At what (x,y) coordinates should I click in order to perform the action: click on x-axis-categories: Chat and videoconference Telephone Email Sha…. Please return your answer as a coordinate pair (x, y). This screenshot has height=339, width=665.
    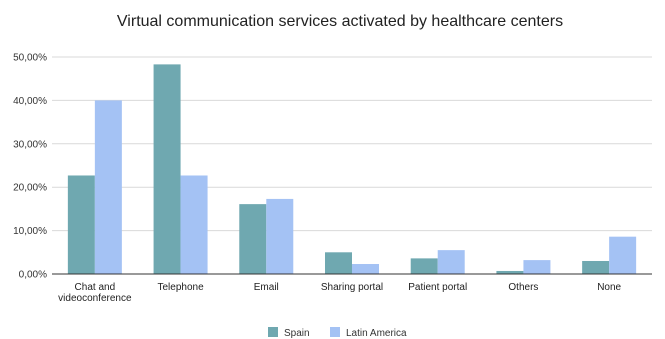
    Looking at the image, I should click on (339, 293).